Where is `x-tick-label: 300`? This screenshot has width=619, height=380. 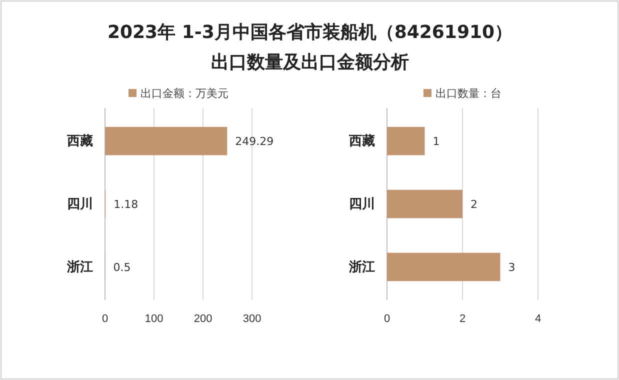
x-tick-label: 300 is located at coordinates (252, 318).